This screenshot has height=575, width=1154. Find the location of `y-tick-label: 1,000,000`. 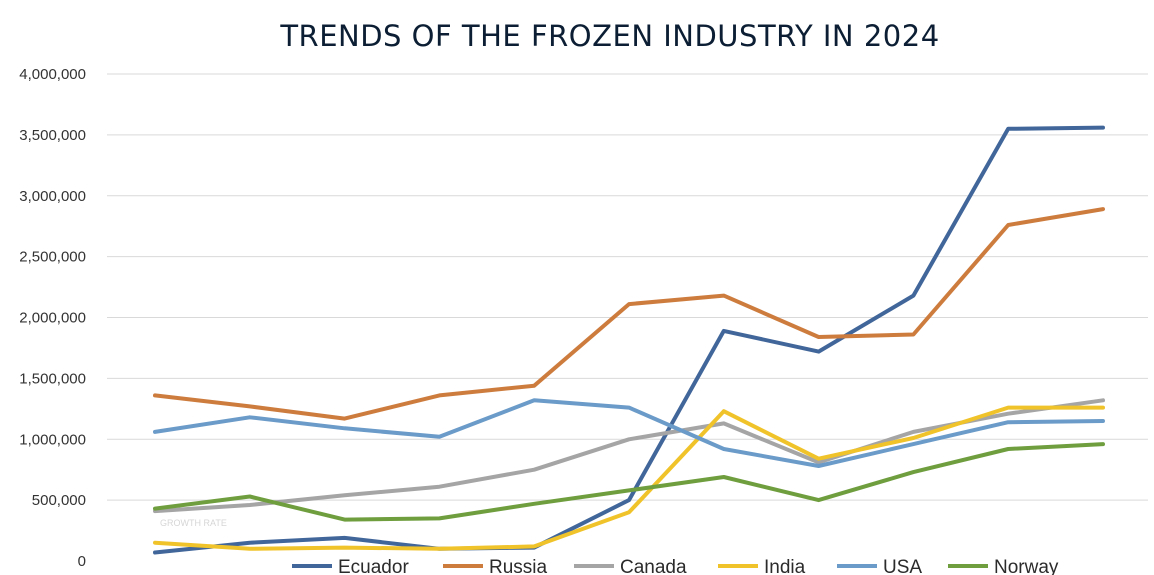

y-tick-label: 1,000,000 is located at coordinates (52, 439).